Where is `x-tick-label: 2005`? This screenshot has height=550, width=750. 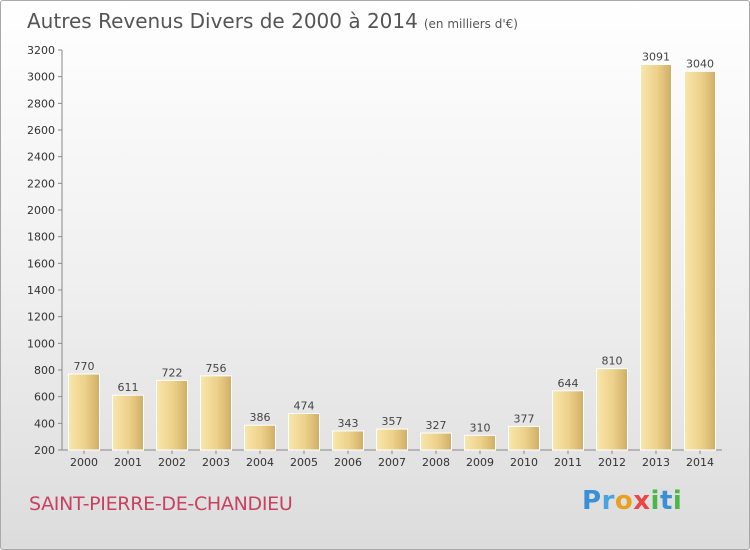
x-tick-label: 2005 is located at coordinates (304, 462).